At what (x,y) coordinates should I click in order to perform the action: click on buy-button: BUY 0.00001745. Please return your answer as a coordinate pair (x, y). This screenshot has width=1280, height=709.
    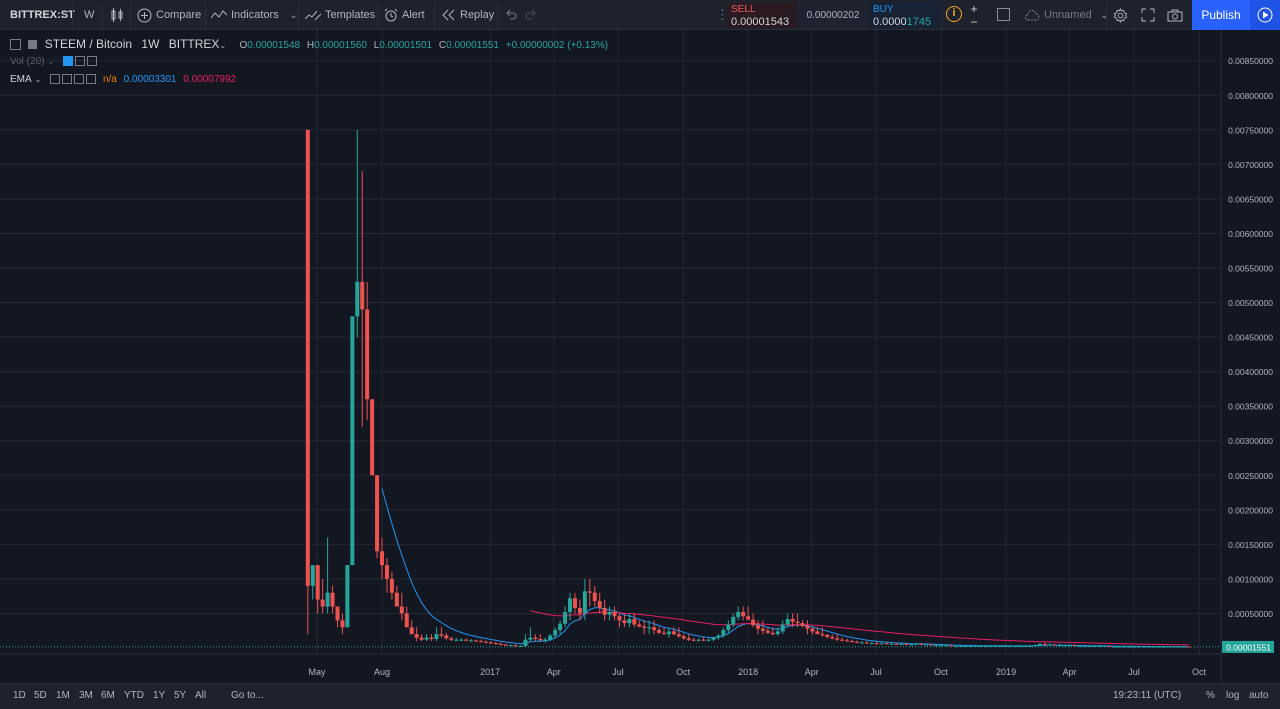
    Looking at the image, I should click on (904, 15).